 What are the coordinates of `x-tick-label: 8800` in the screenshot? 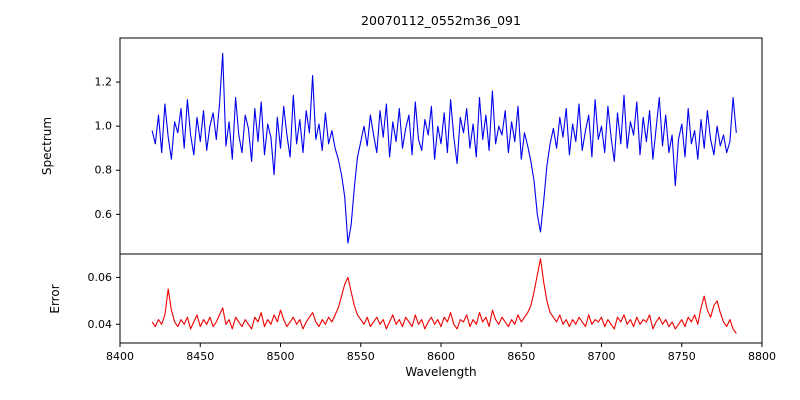 It's located at (762, 356).